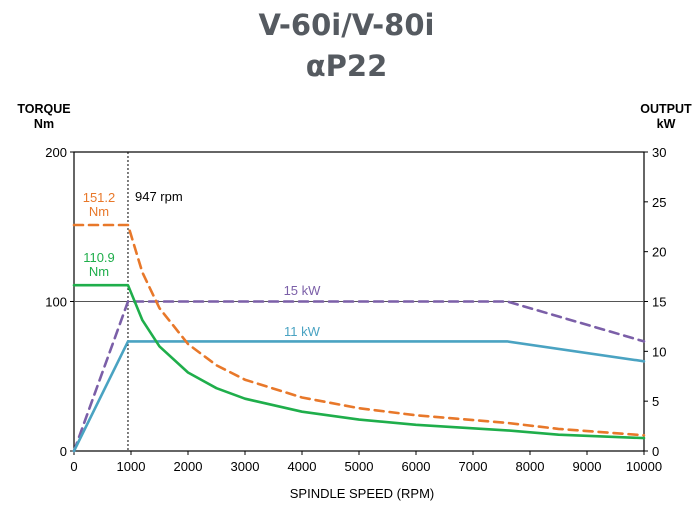  What do you see at coordinates (659, 152) in the screenshot?
I see `y-right-tick-label: 30` at bounding box center [659, 152].